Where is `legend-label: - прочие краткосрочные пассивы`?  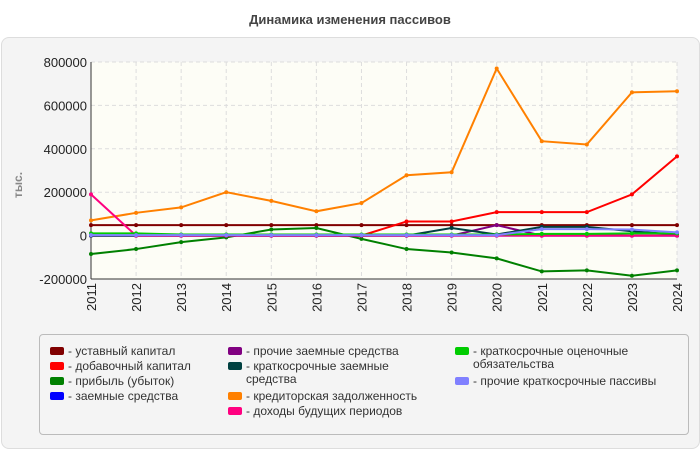 legend-label: - прочие краткосрочные пассивы is located at coordinates (565, 381).